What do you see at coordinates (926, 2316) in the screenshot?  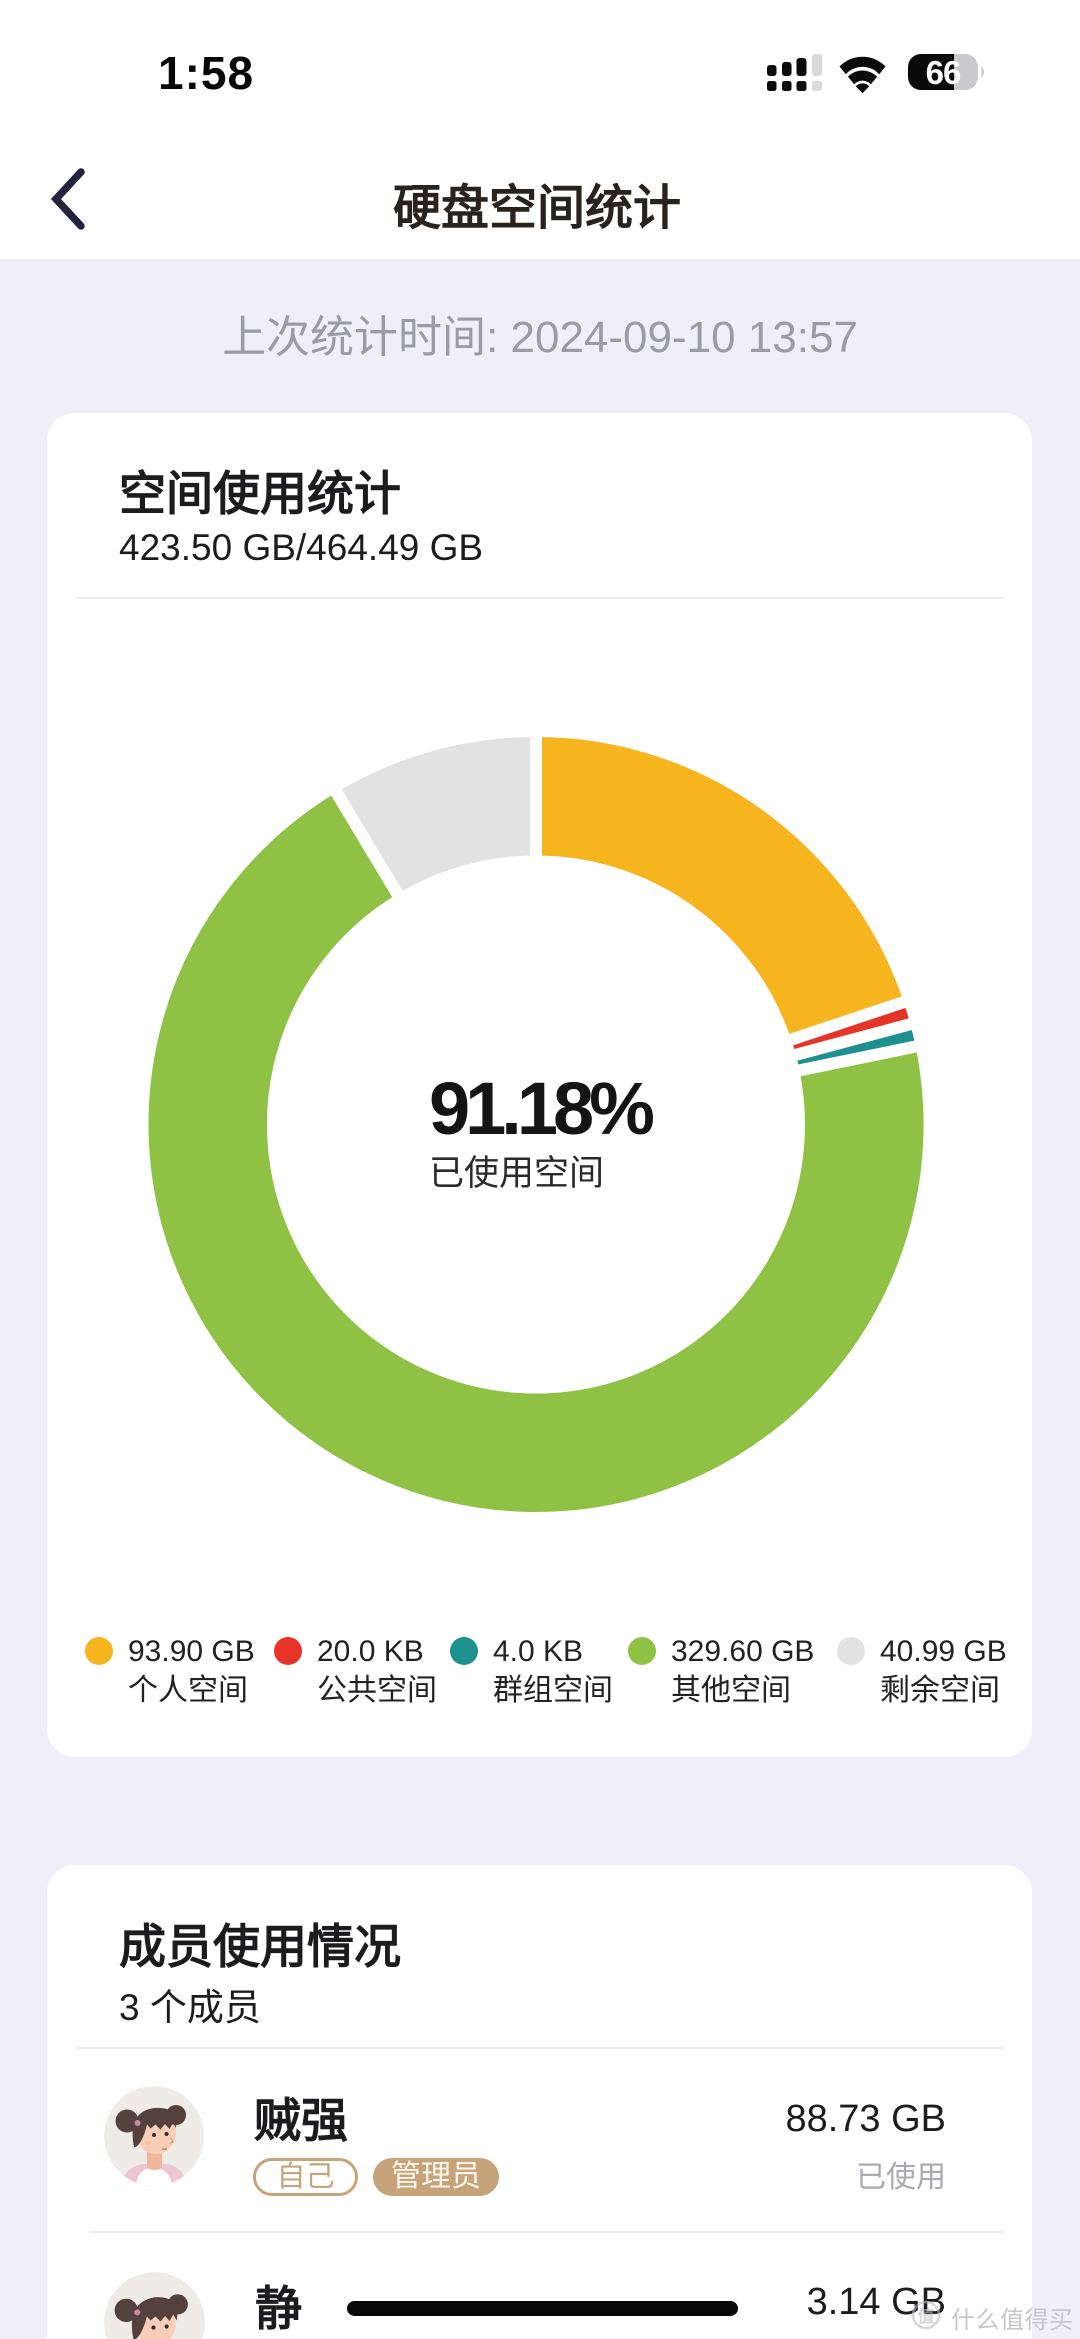 I see `svg-text: 值` at bounding box center [926, 2316].